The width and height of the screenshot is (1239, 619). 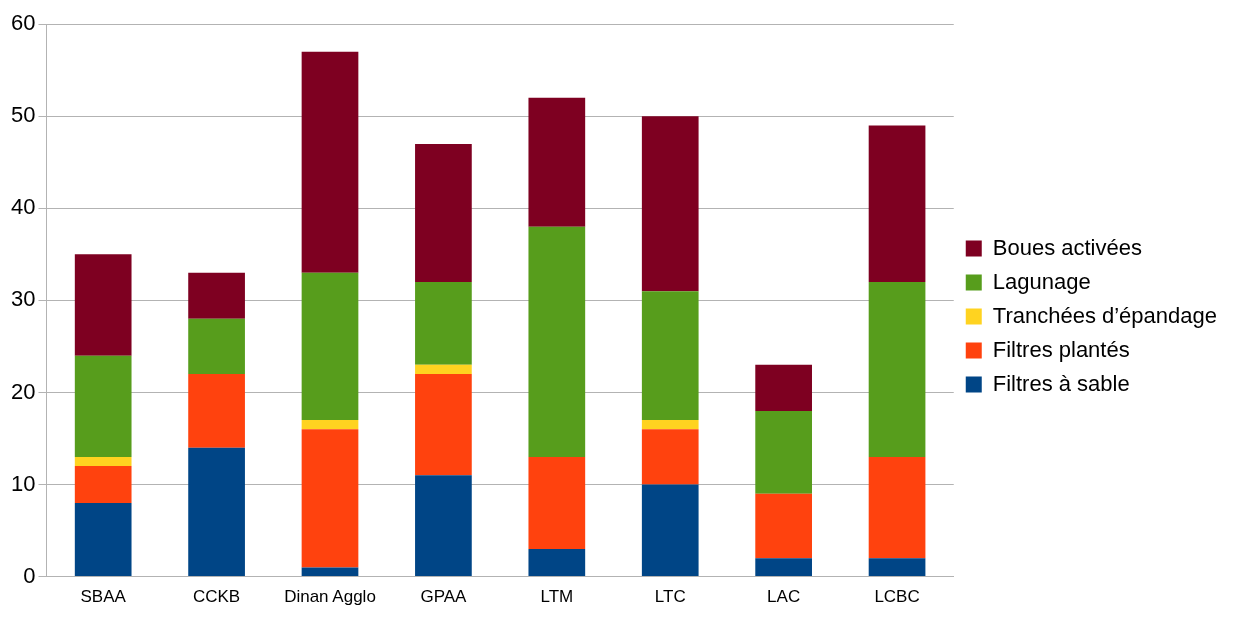 What do you see at coordinates (897, 597) in the screenshot?
I see `x-tick-label: LCBC` at bounding box center [897, 597].